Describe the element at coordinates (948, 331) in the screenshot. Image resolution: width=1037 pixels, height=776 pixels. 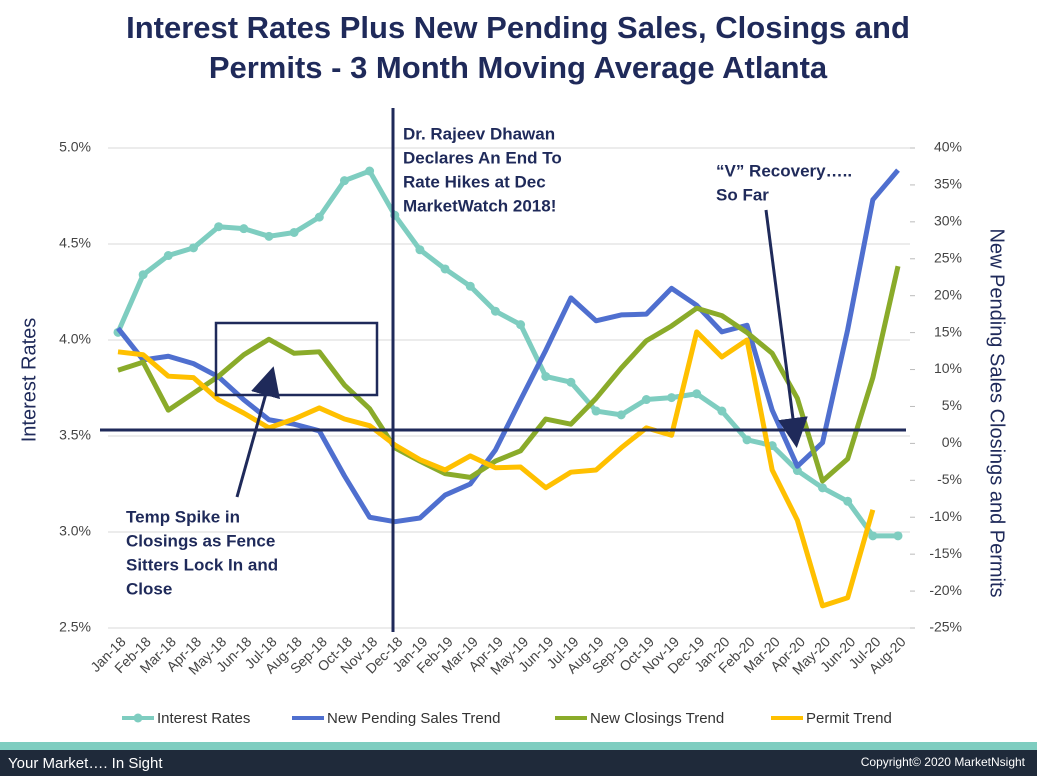
I see `y2-tick-label: 15%` at that location.